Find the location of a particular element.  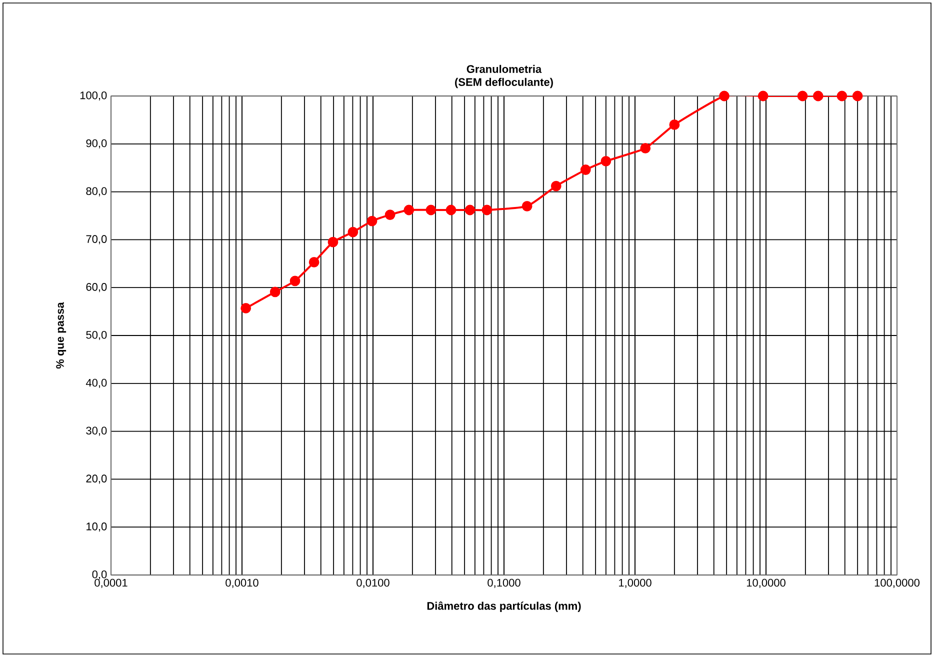

y-tick-label: 60,0 is located at coordinates (96, 287).